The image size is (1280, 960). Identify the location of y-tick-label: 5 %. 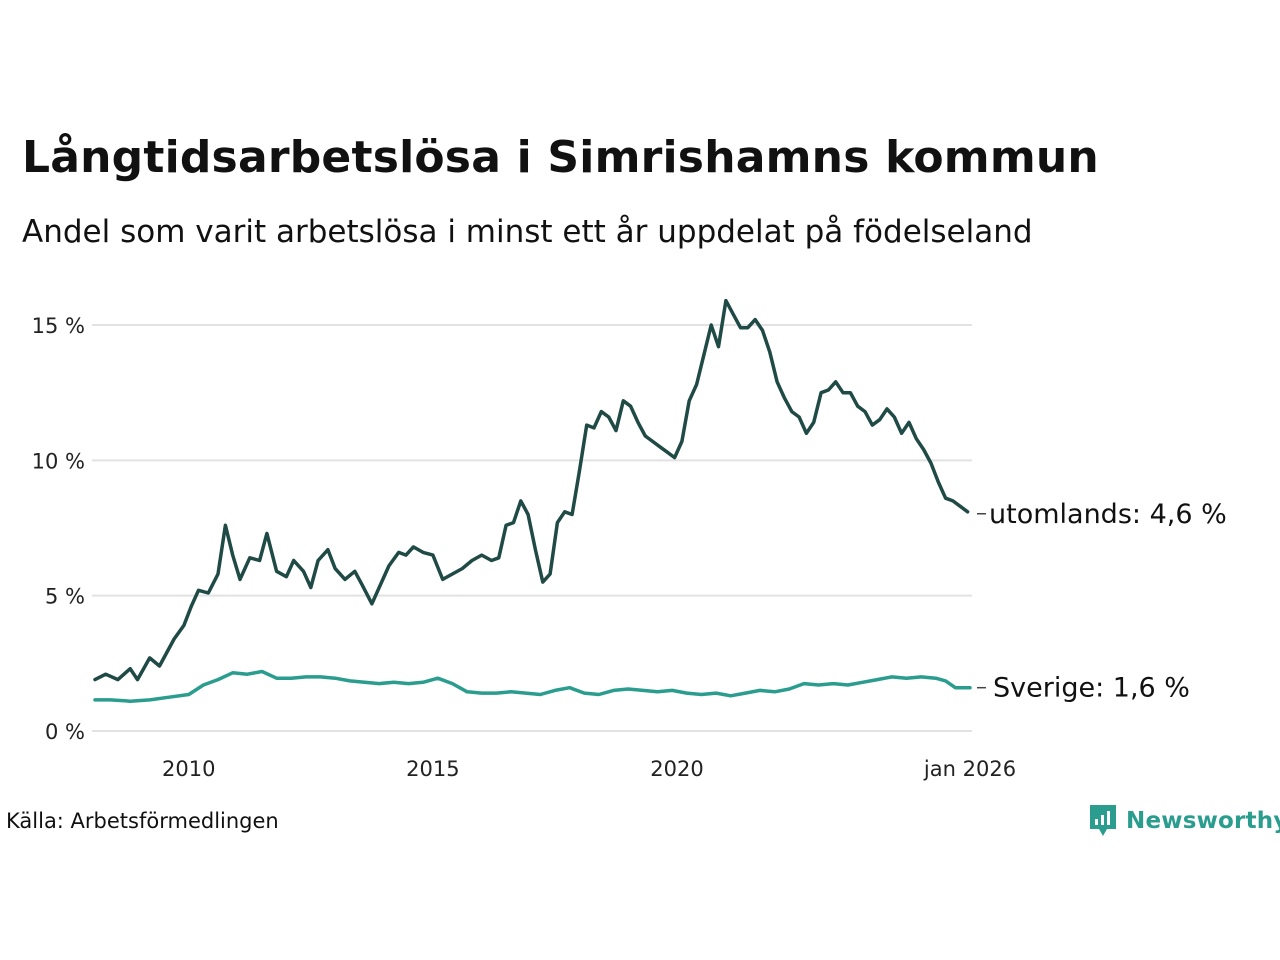
(65, 597).